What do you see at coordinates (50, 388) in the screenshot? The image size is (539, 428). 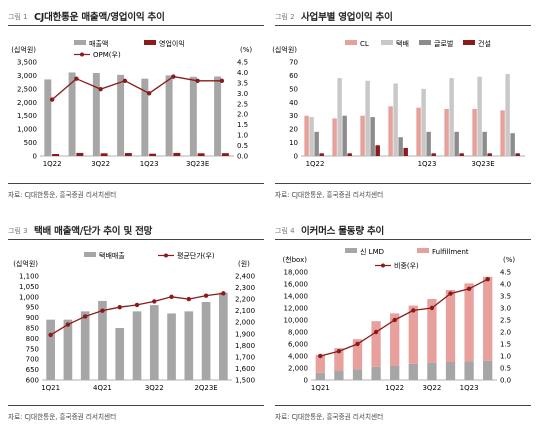 I see `x-tick-label: 1Q21` at bounding box center [50, 388].